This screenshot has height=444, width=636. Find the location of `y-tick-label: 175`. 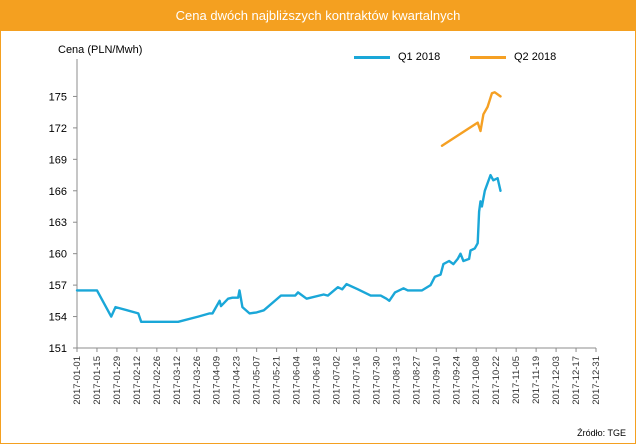

y-tick-label: 175 is located at coordinates (58, 97).